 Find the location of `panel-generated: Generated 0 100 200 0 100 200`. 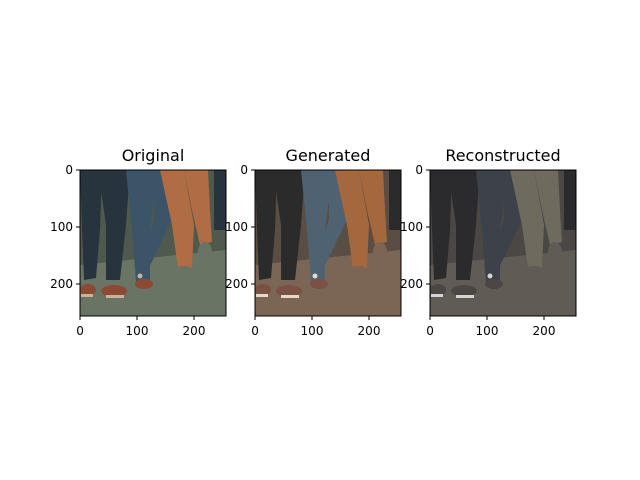

panel-generated: Generated 0 100 200 0 100 200 is located at coordinates (313, 242).